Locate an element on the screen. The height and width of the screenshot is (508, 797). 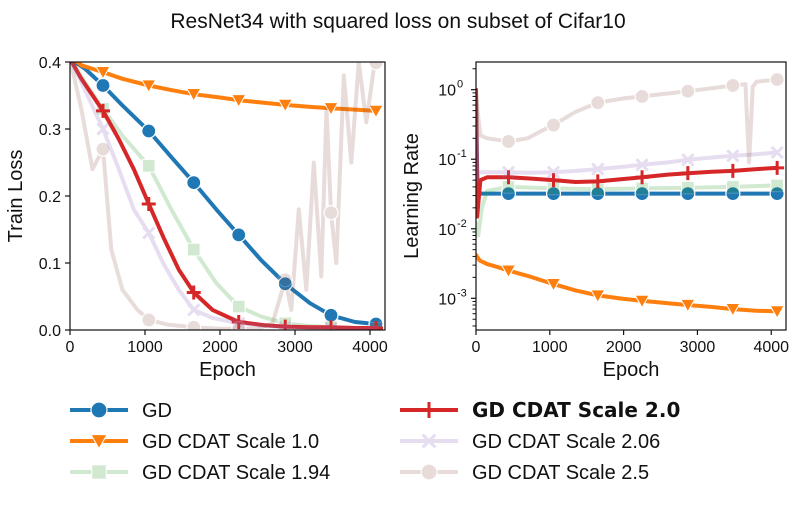
x-axis-label: Epoch is located at coordinates (631, 370).